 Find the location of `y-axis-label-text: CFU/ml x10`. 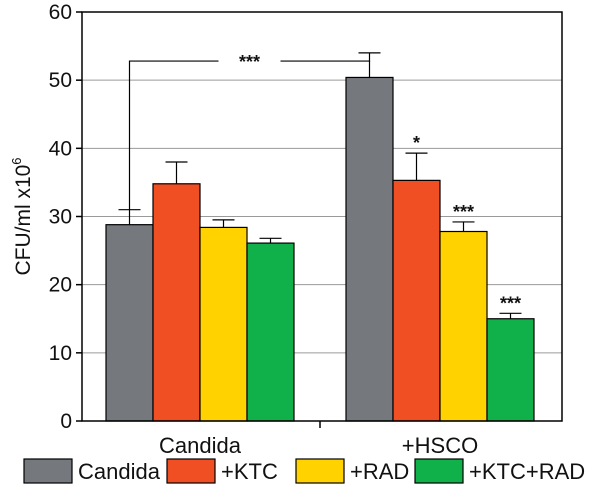

y-axis-label-text: CFU/ml x10 is located at coordinates (23, 220).